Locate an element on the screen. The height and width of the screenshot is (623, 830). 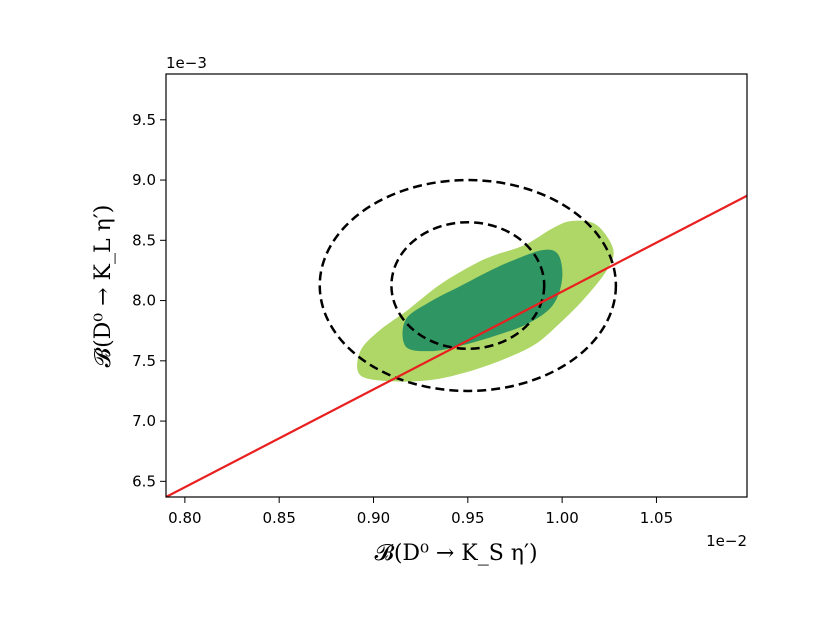
y-tick-label: 6.5 is located at coordinates (144, 481).